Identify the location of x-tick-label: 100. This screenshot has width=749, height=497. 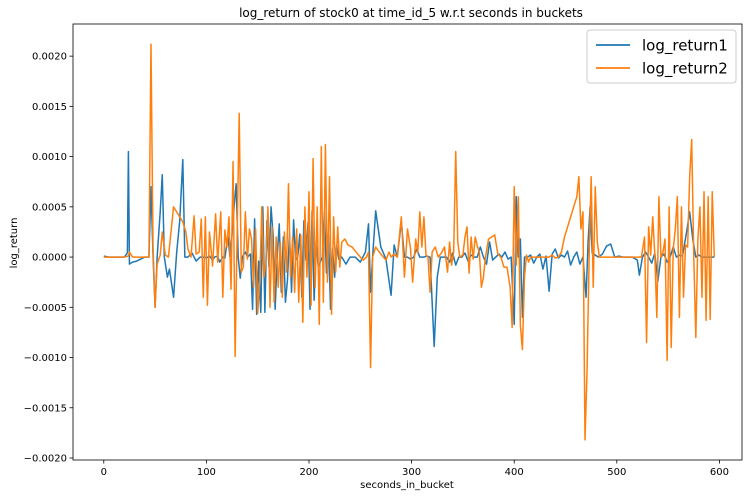
(206, 472).